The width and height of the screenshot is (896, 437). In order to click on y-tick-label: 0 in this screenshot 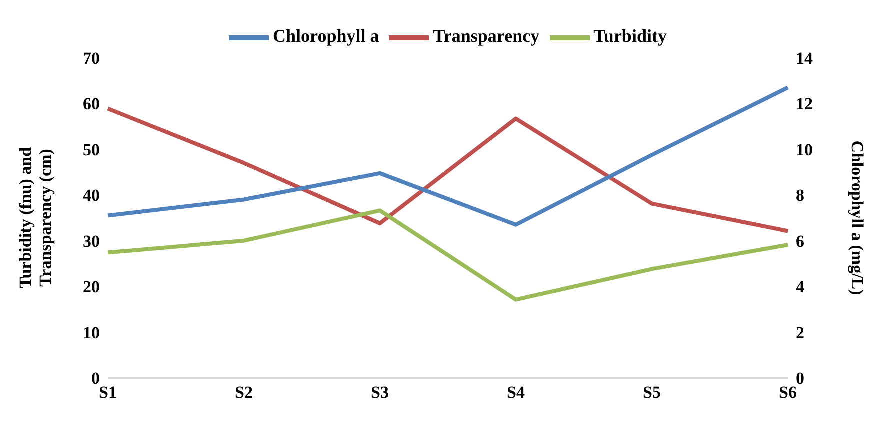, I will do `click(96, 378)`.